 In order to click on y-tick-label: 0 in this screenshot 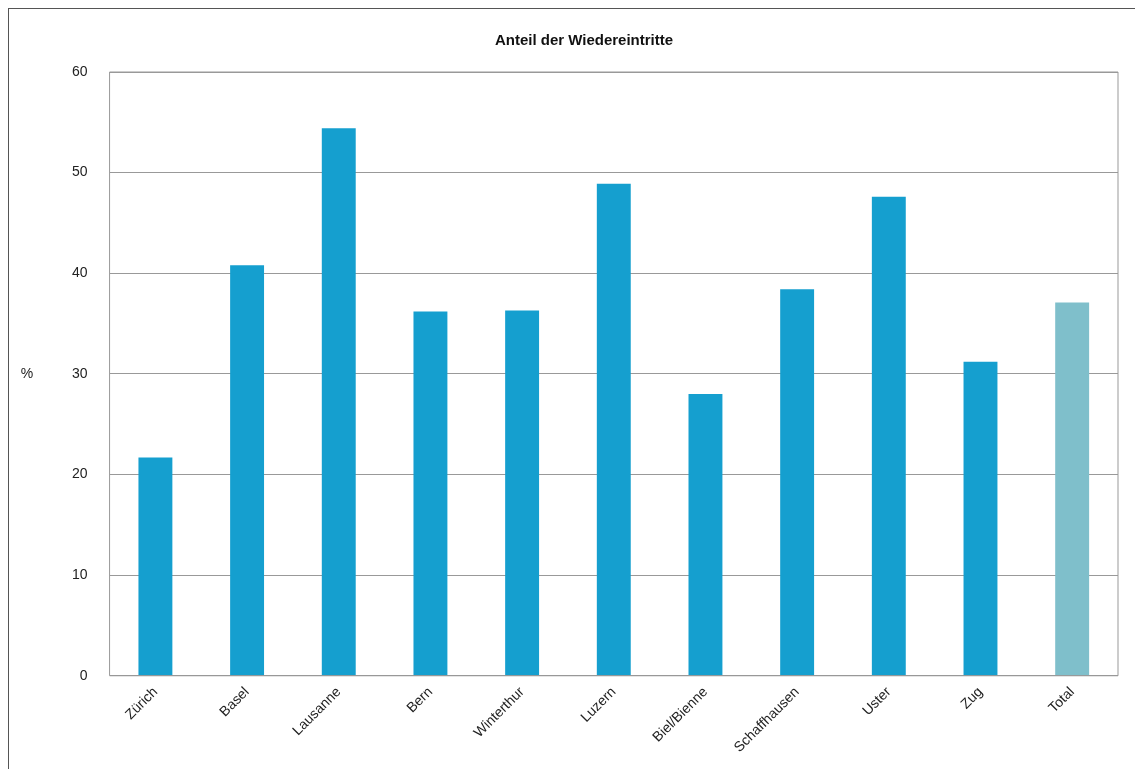, I will do `click(83, 674)`.